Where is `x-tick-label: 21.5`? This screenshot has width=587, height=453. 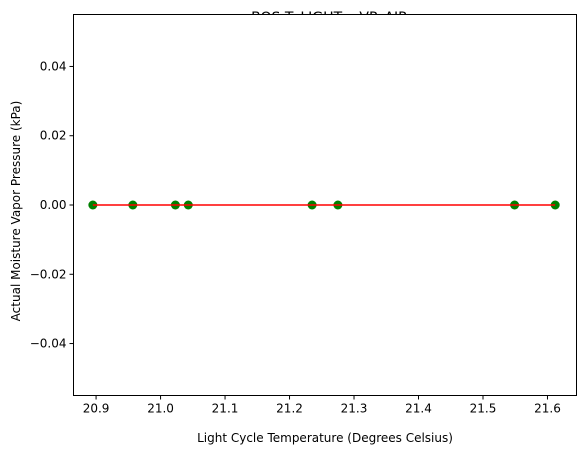 x-tick-label: 21.5 is located at coordinates (483, 409).